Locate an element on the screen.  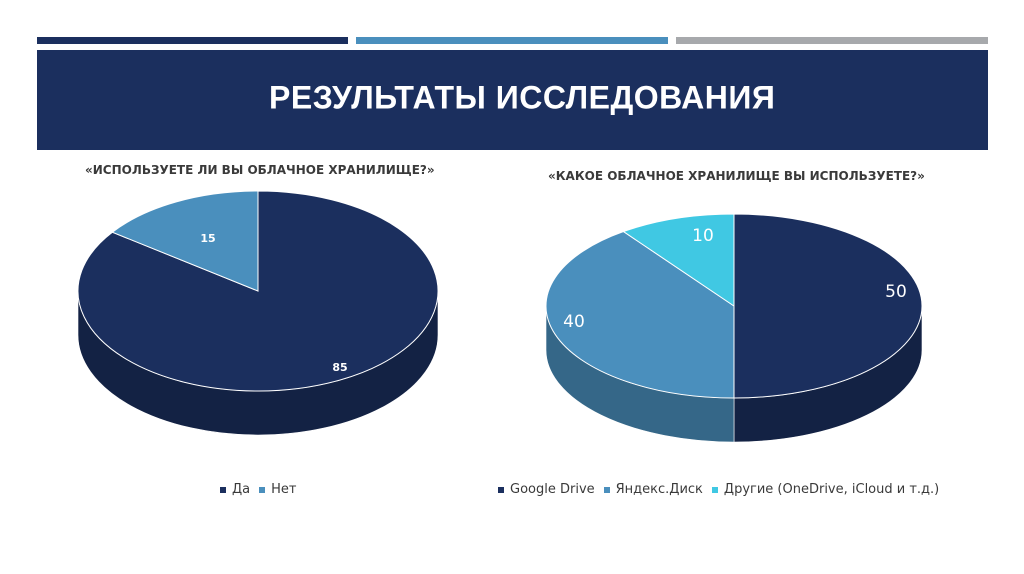
legend-item-yes: Да is located at coordinates (235, 489).